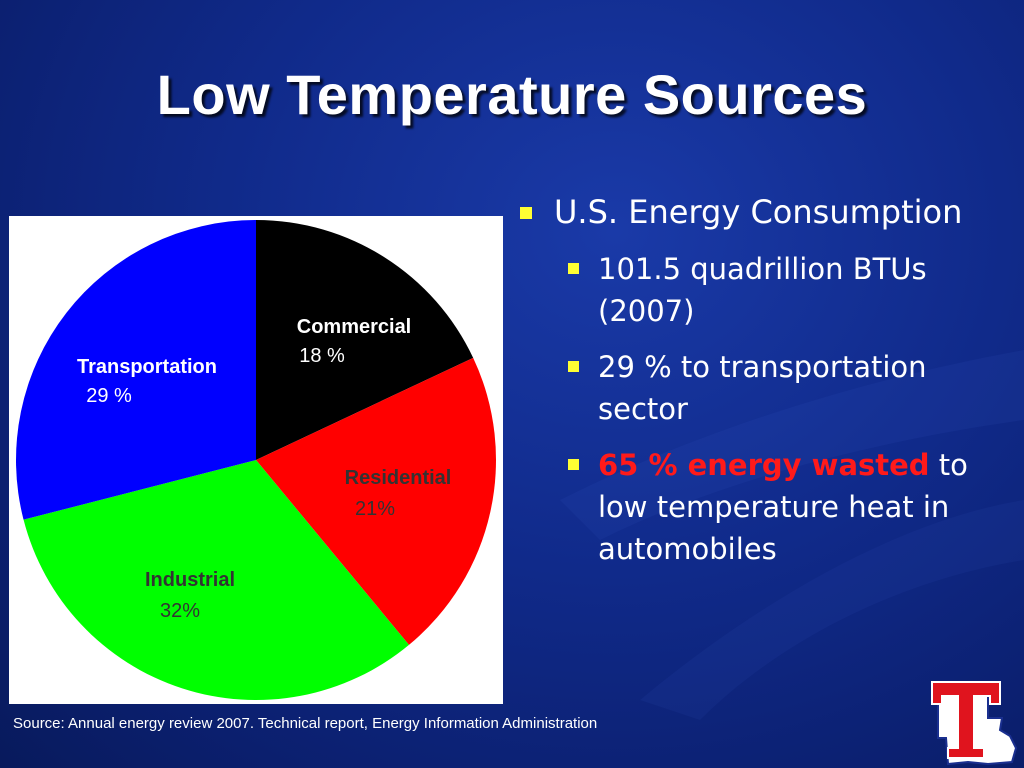 This screenshot has height=768, width=1024. Describe the element at coordinates (764, 465) in the screenshot. I see `bullet-sub-3-highlight: 65 % energy wasted` at that location.